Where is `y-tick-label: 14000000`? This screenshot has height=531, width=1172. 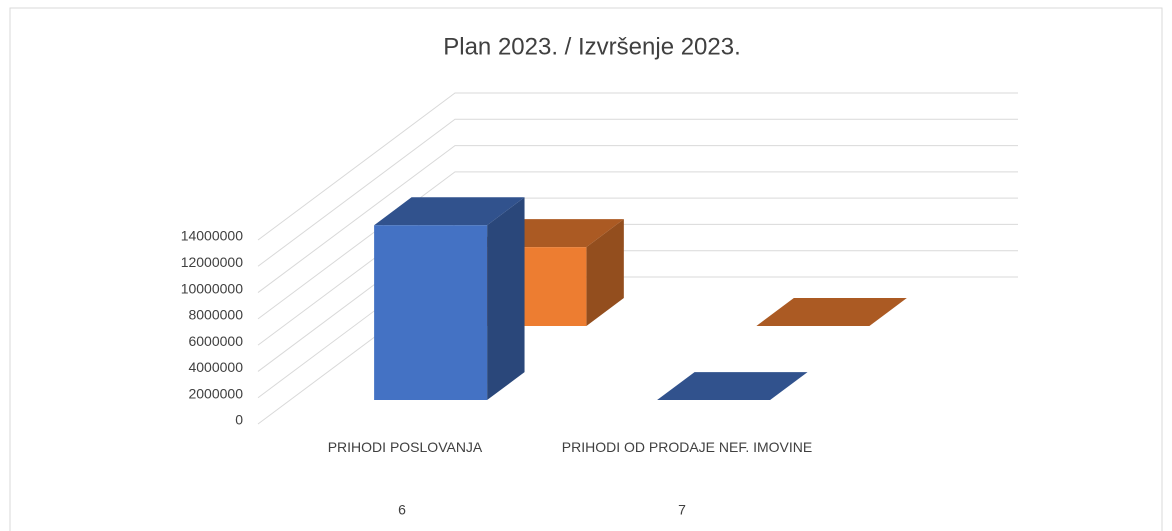 y-tick-label: 14000000 is located at coordinates (212, 236).